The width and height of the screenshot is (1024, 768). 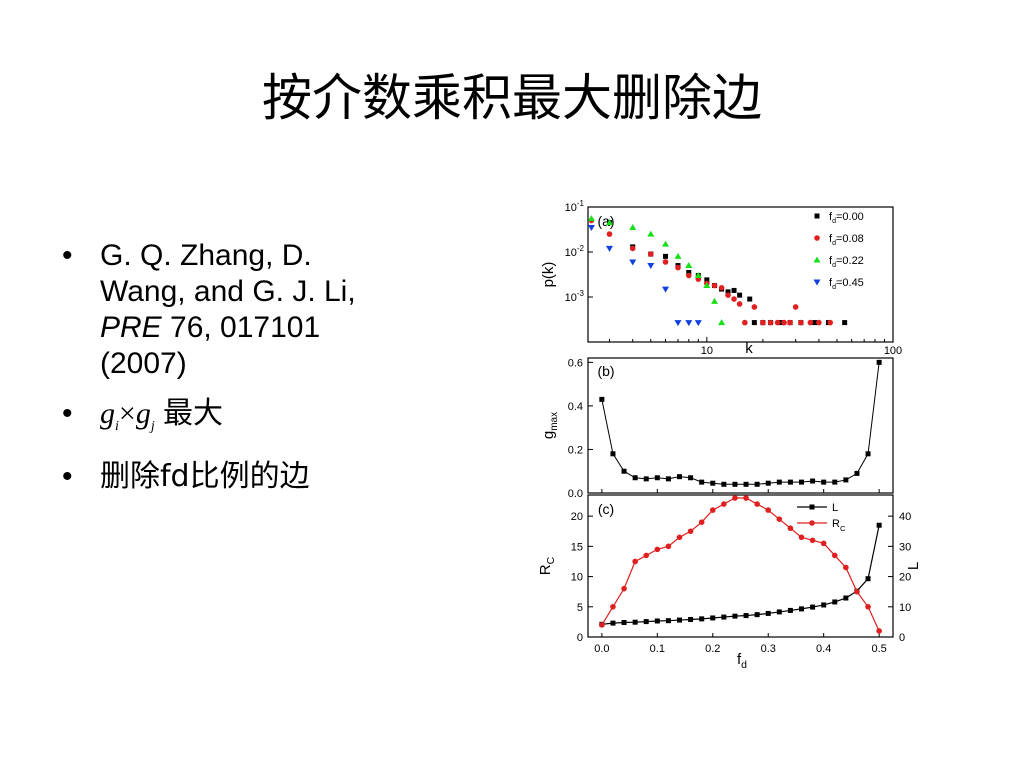 What do you see at coordinates (905, 517) in the screenshot?
I see `panel-c-y-right-tick-label: 40` at bounding box center [905, 517].